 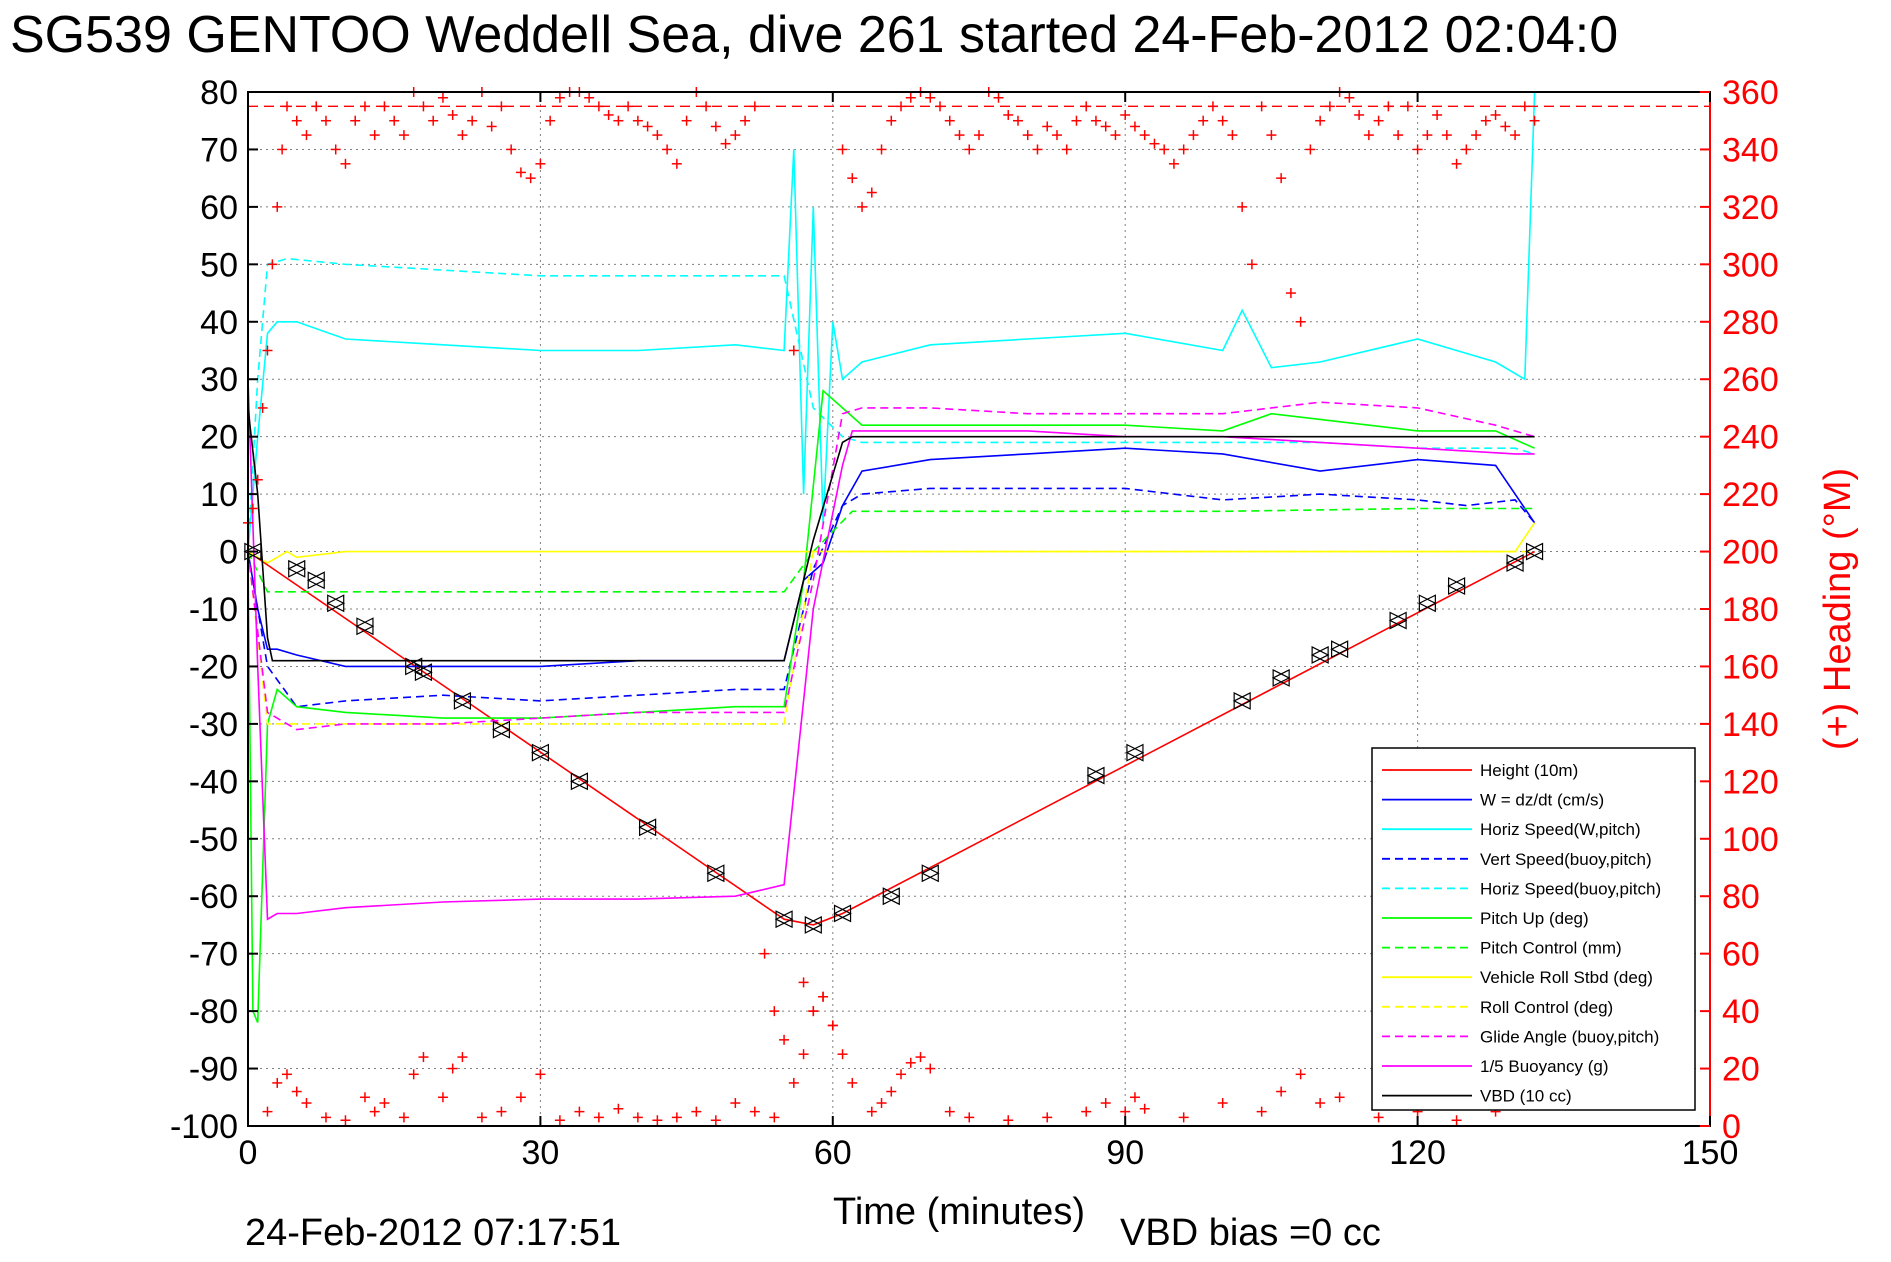 I want to click on y-right-tick-label: 320, so click(x=1750, y=208).